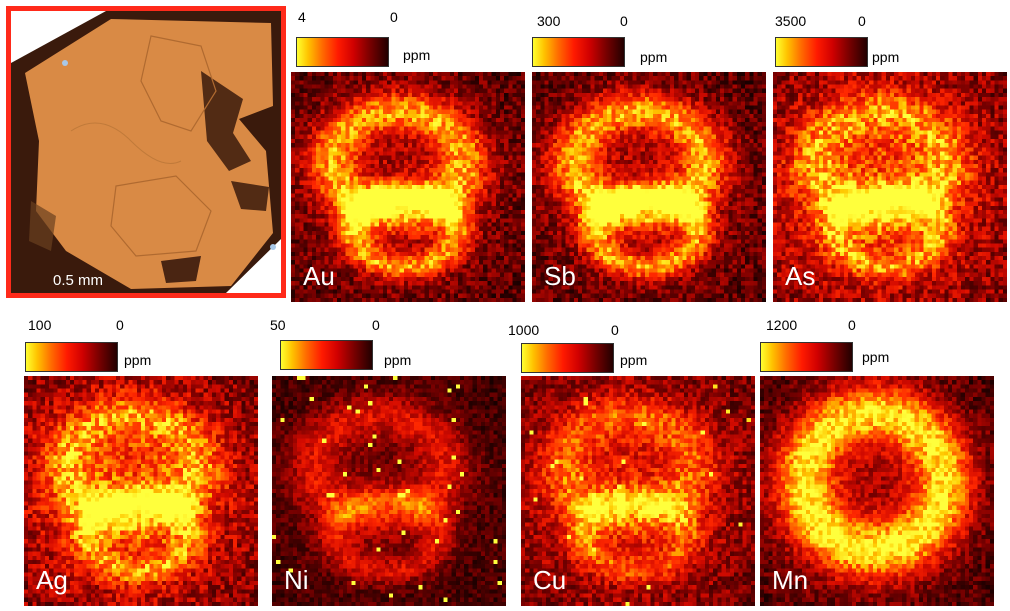 The width and height of the screenshot is (1010, 611). What do you see at coordinates (78, 280) in the screenshot?
I see `scale-bar-label: 0.5 mm` at bounding box center [78, 280].